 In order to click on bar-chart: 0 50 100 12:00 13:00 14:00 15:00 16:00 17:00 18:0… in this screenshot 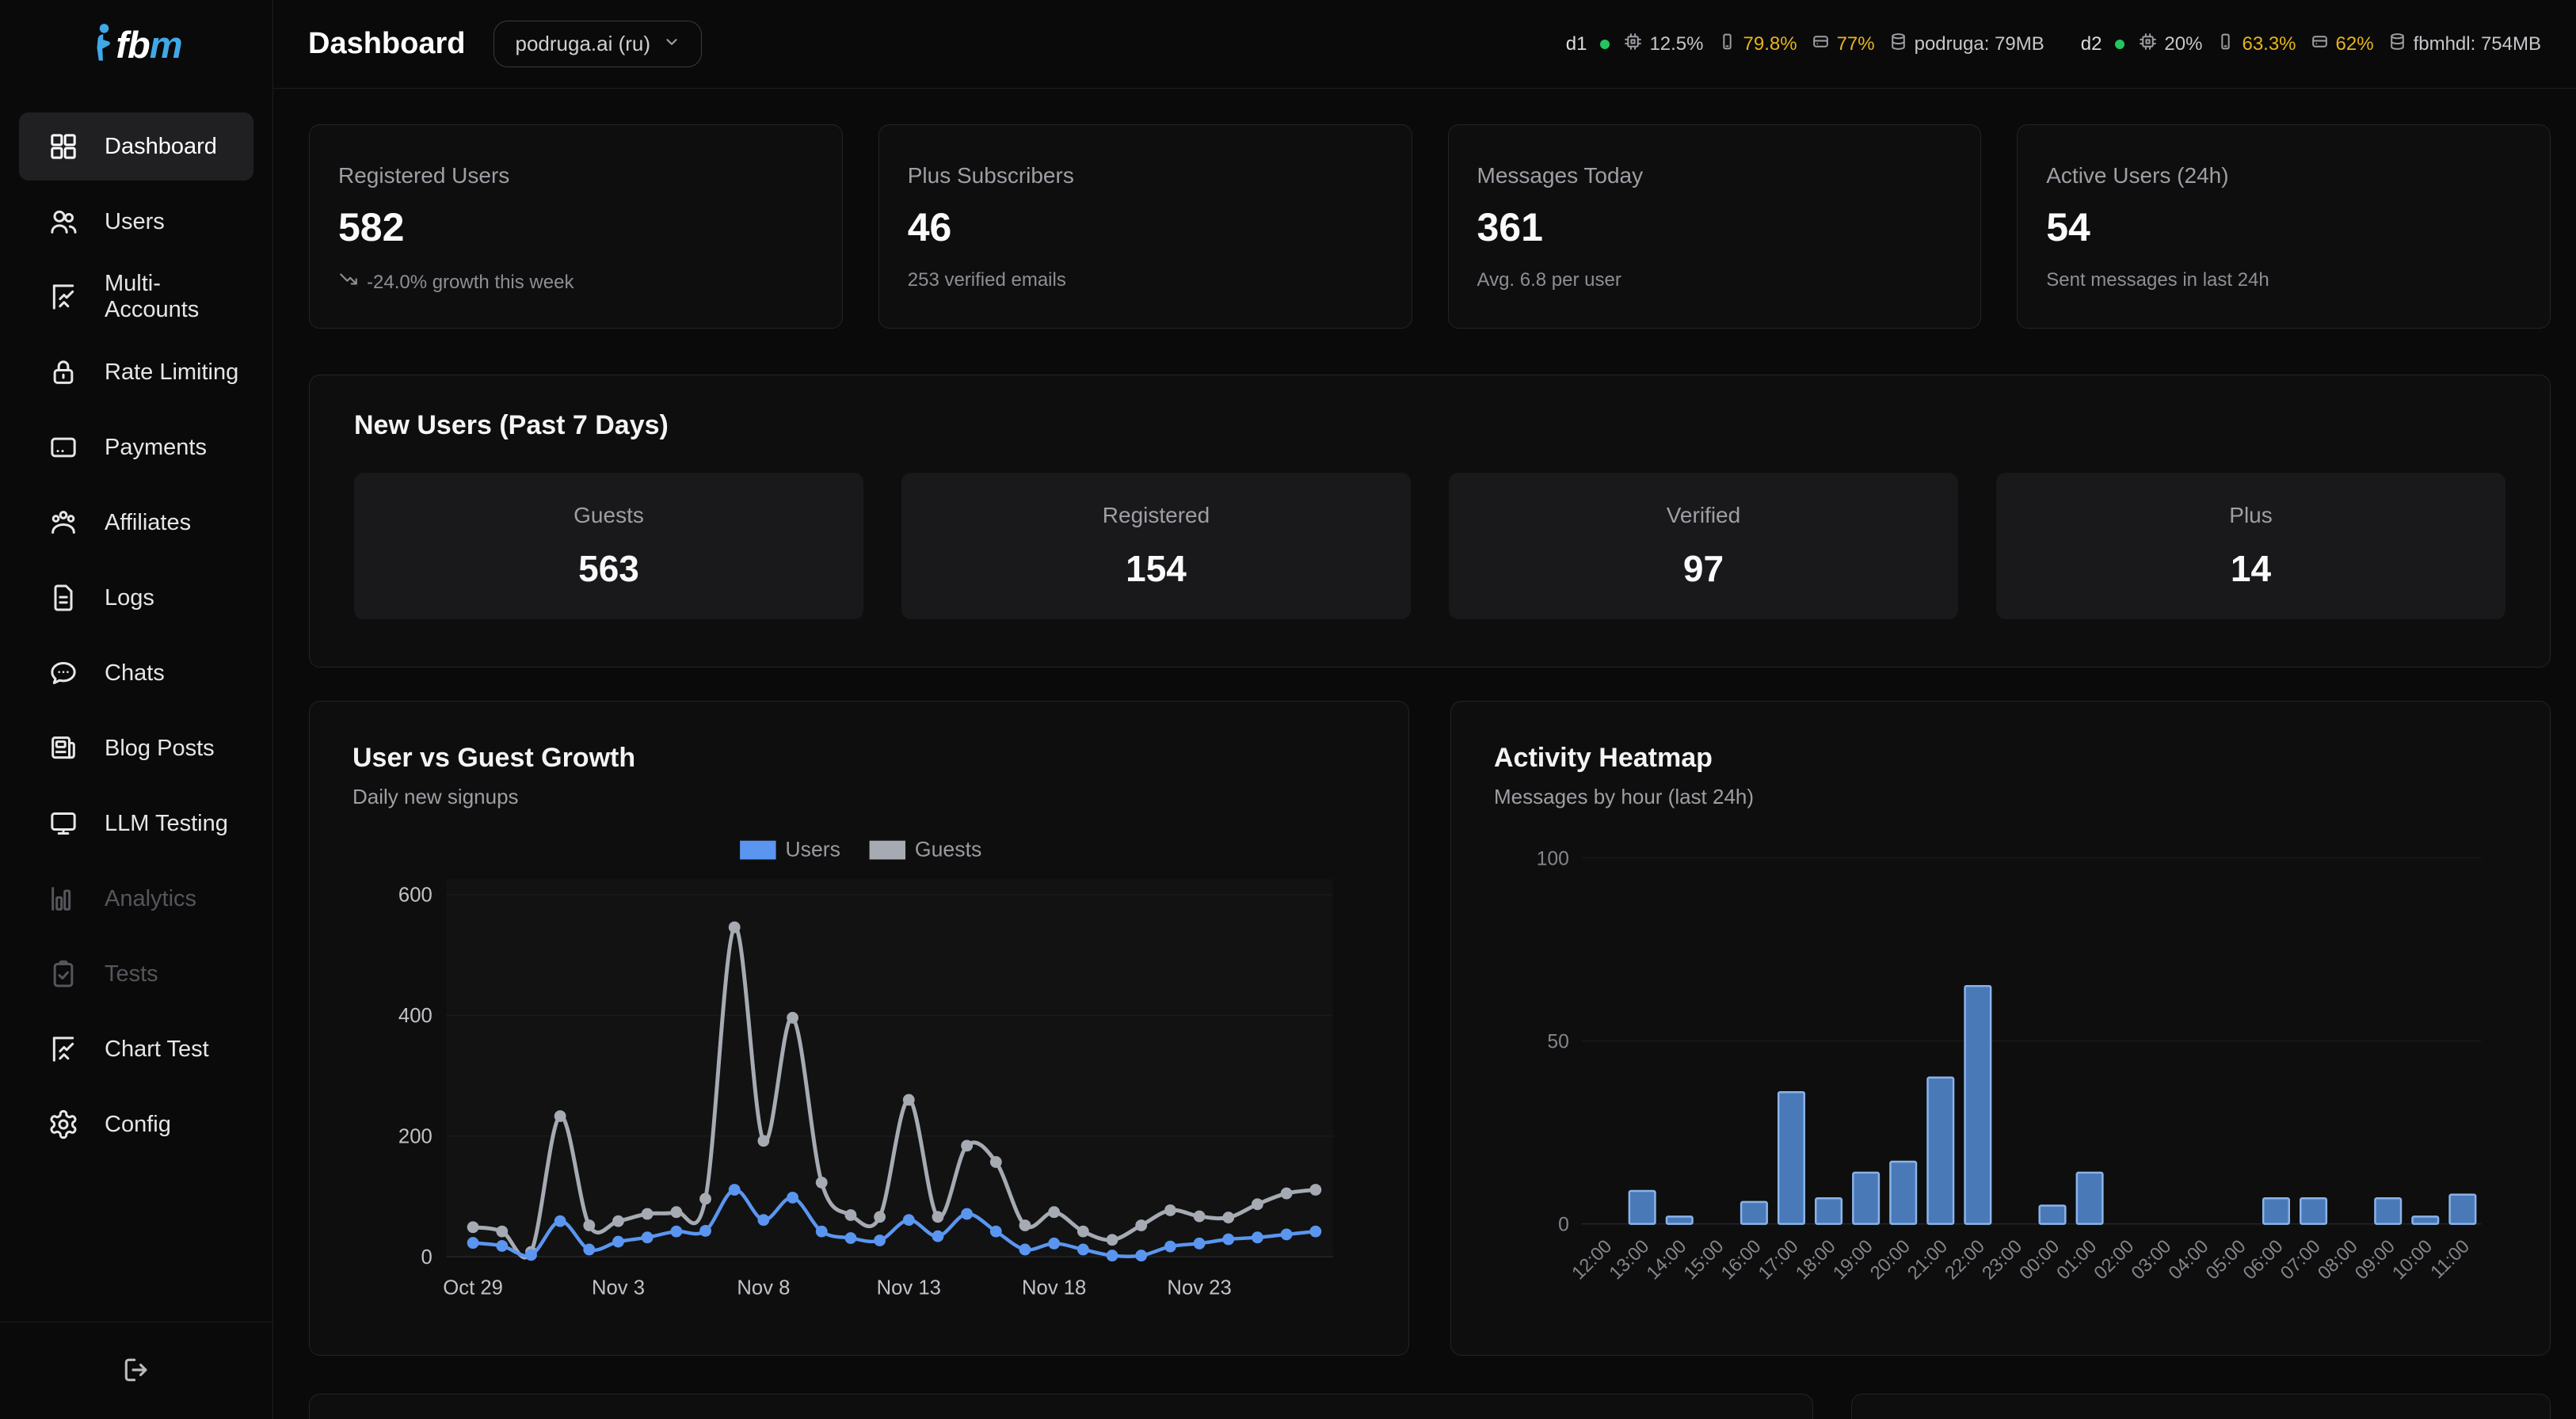, I will do `click(2001, 1083)`.